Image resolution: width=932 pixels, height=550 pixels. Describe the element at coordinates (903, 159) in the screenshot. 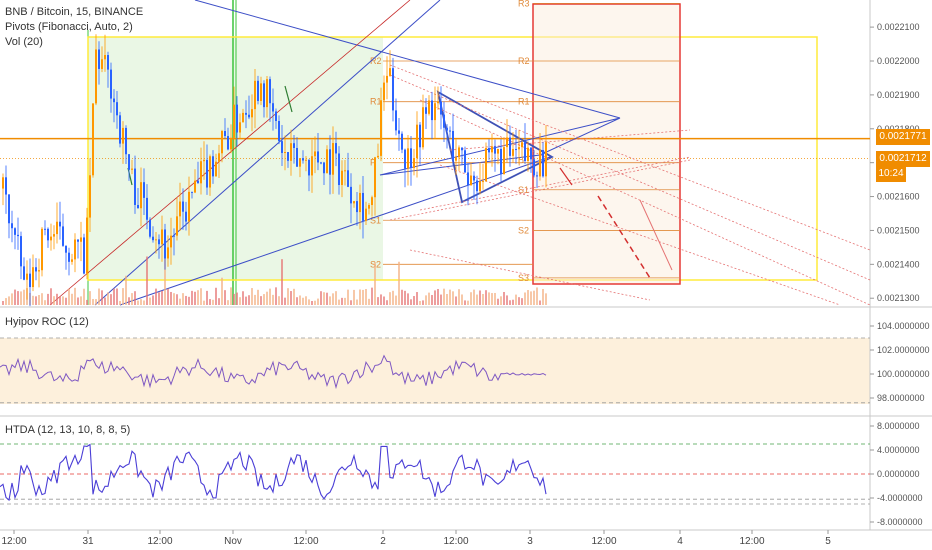

I see `last-price-tag: 0.0021712` at that location.